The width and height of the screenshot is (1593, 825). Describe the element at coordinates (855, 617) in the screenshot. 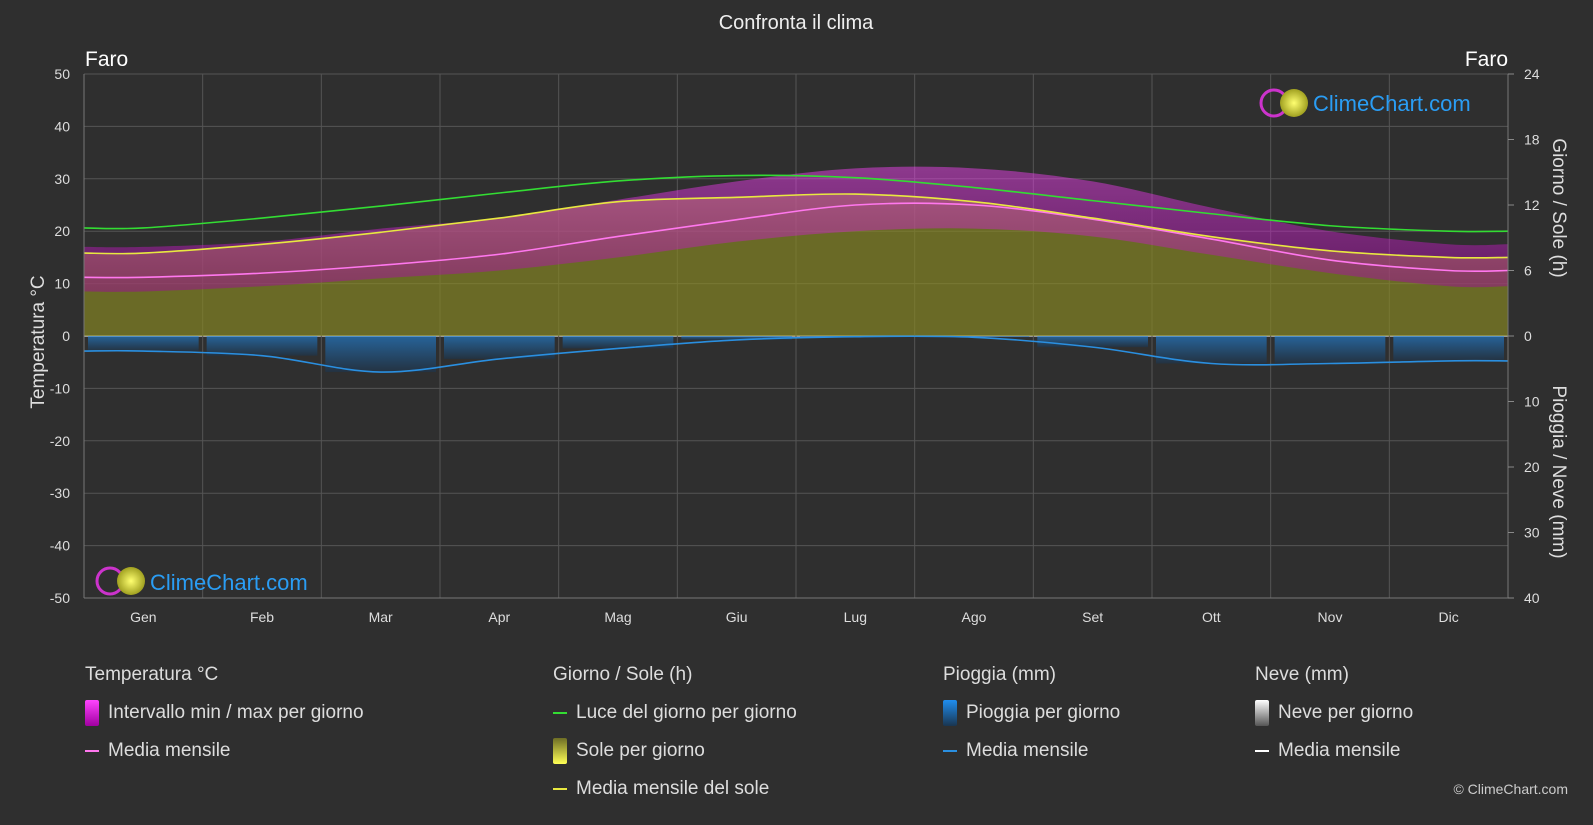

I see `x-tick-label: Lug` at that location.